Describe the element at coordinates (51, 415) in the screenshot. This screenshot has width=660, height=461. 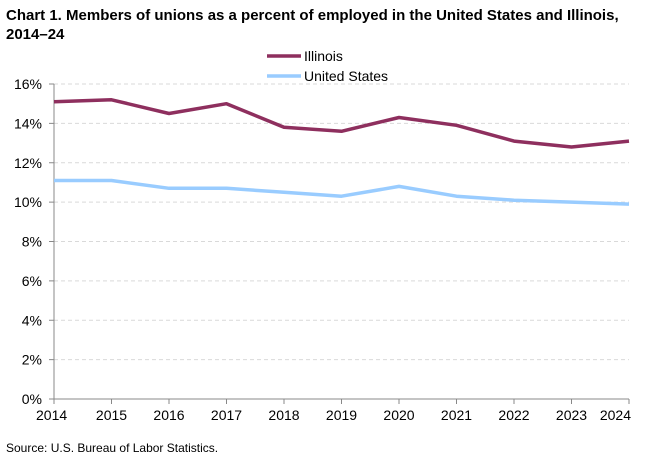
I see `x-tick-label: 2014` at that location.